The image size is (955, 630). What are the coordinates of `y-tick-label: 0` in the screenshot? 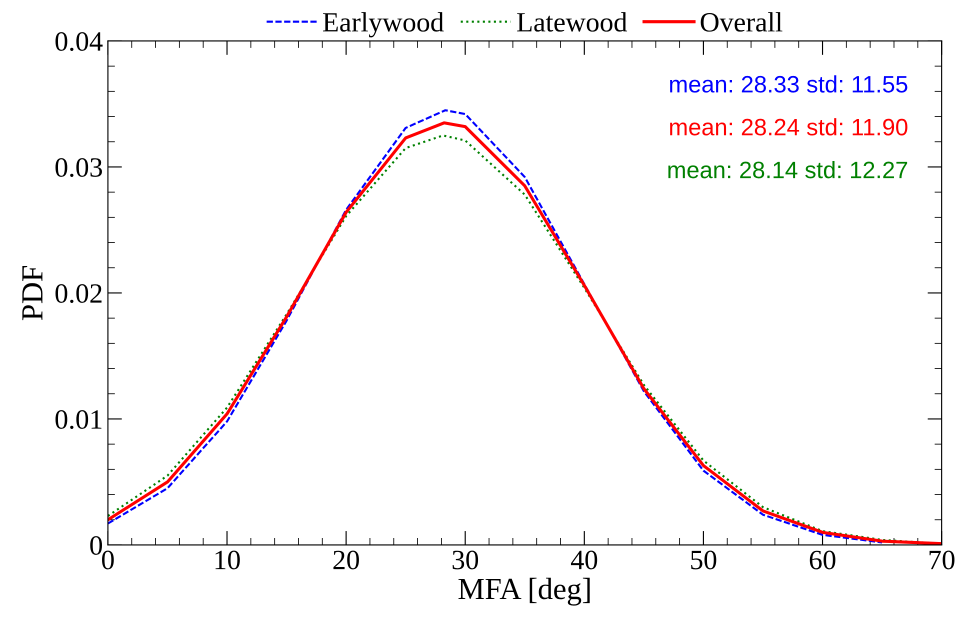 It's located at (96, 545).